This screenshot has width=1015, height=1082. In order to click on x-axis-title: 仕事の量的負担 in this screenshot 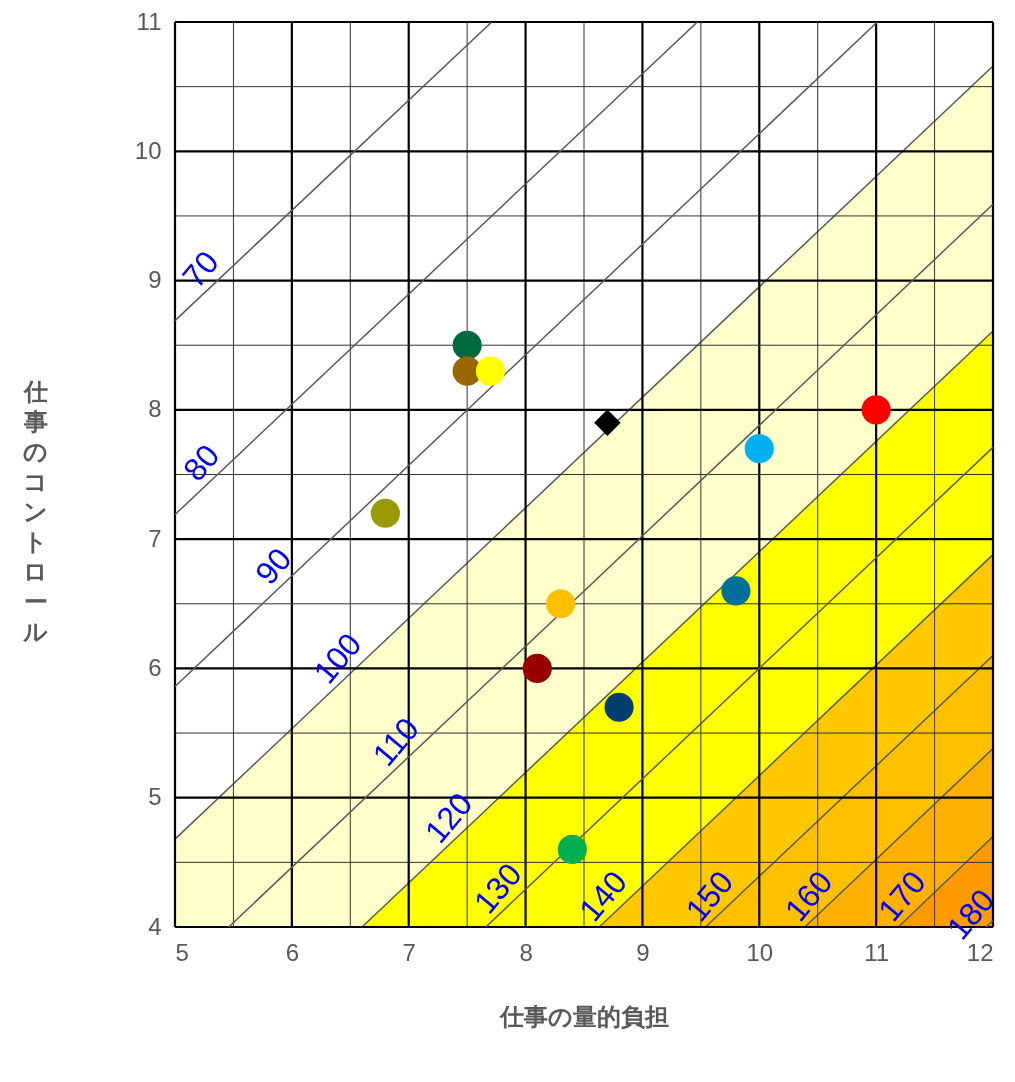, I will do `click(584, 1016)`.